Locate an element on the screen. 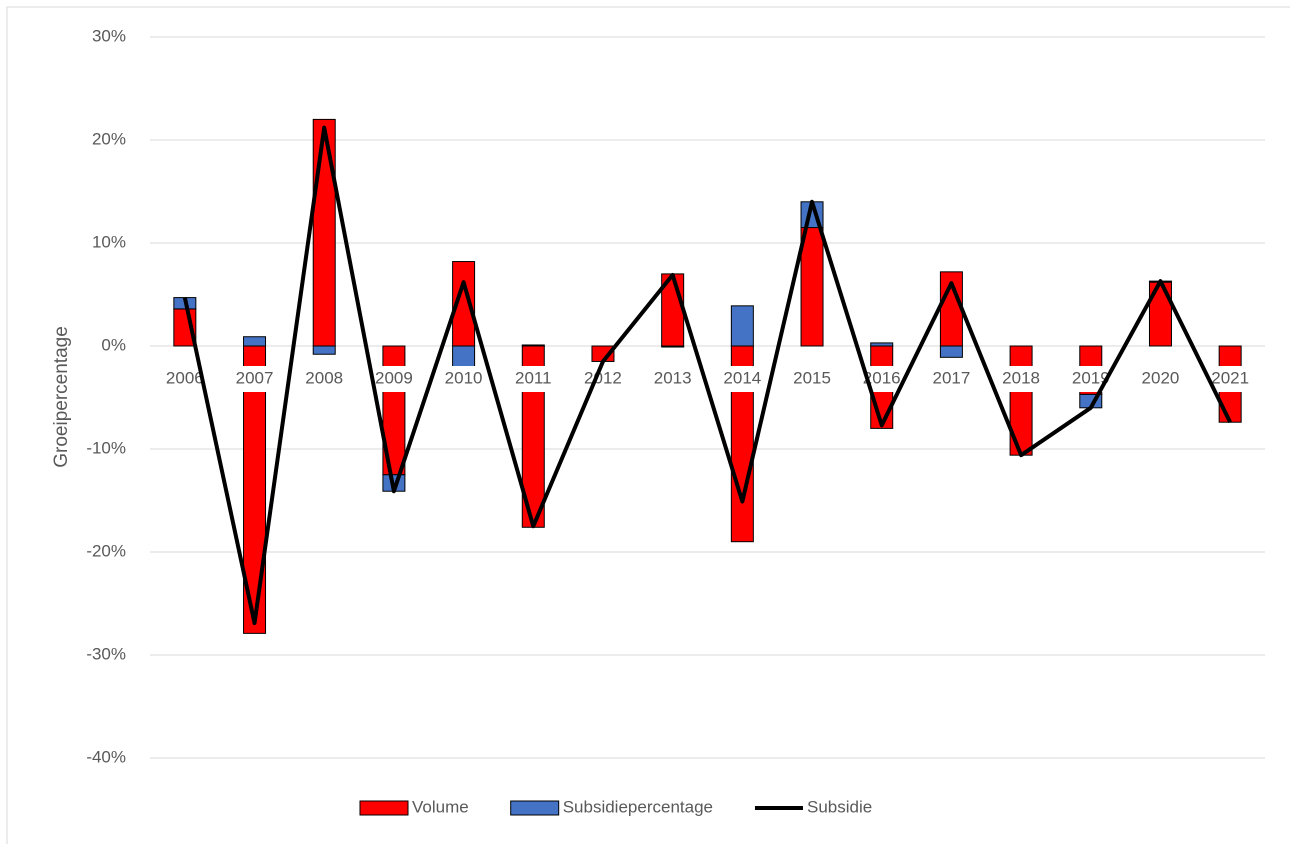  x-tick-label: 2008 is located at coordinates (324, 377).